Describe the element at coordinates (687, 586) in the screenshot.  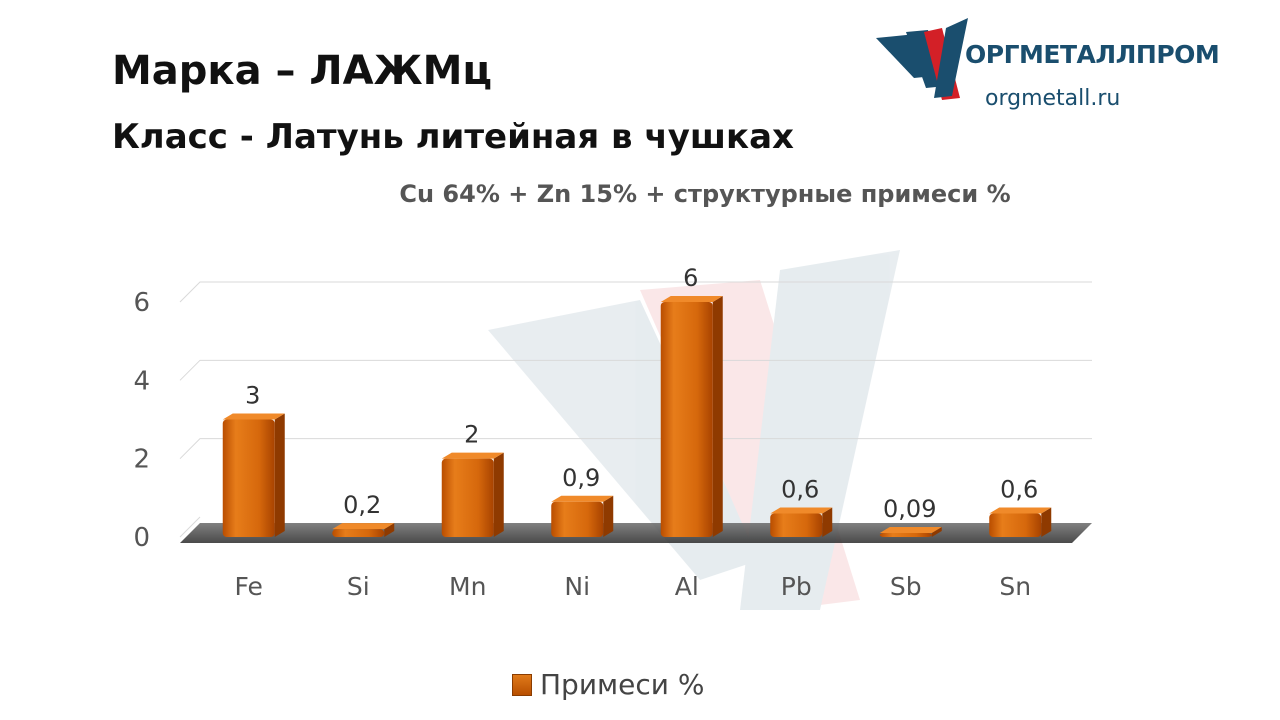
I see `x-tick-label: Al` at that location.